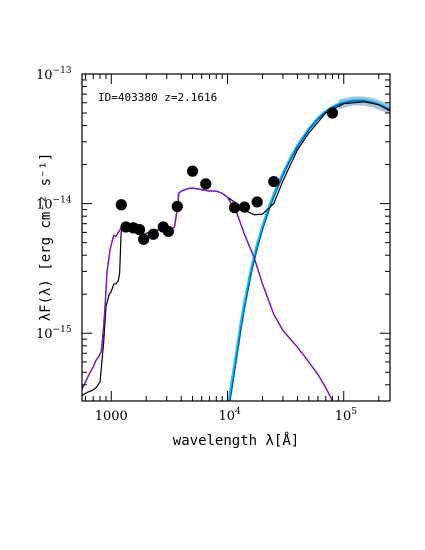 This screenshot has height=550, width=425. I want to click on y-axis-title: λF(λ) [erg cm⁻² s⁻¹], so click(46, 237).